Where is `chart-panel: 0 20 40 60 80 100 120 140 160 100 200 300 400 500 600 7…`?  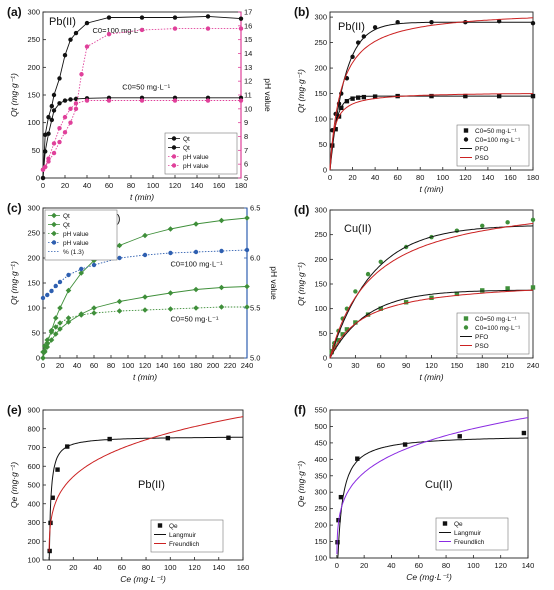 chart-panel: 0 20 40 60 80 100 120 140 160 100 200 300 400 500 600 7… is located at coordinates (128, 493).